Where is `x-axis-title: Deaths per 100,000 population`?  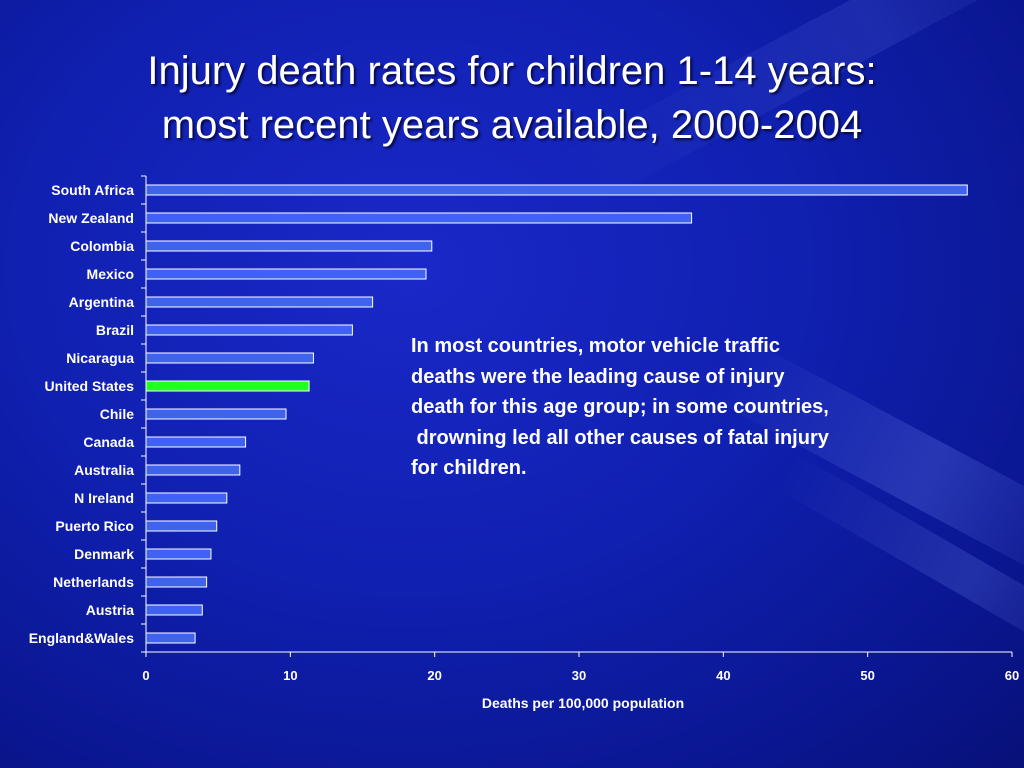
x-axis-title: Deaths per 100,000 population is located at coordinates (583, 703).